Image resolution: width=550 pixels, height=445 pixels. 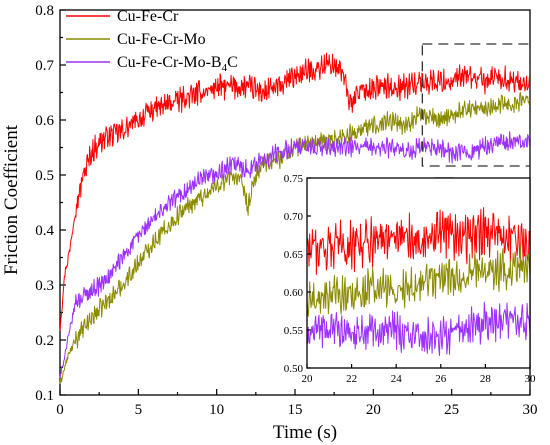 I want to click on y-tick-label: 0.3, so click(x=44, y=286).